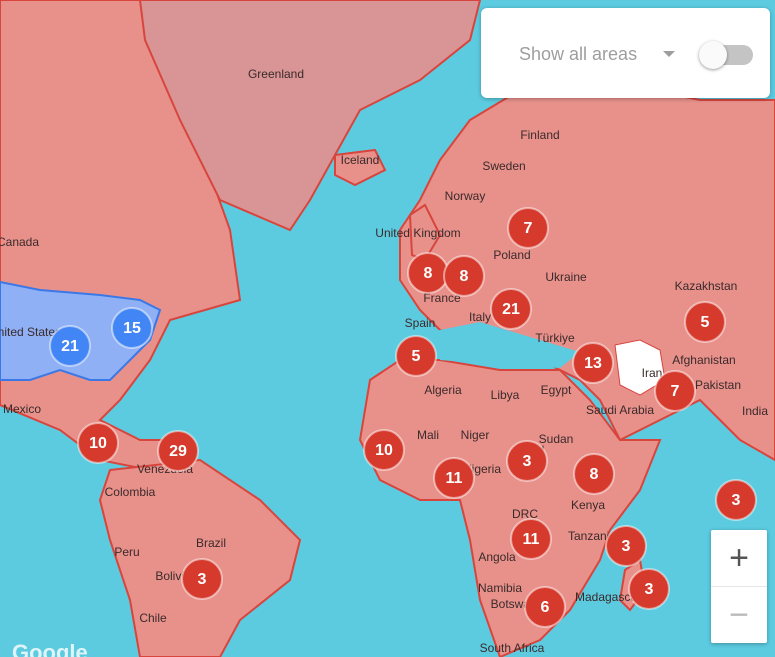 The image size is (775, 657). I want to click on place-label: Pakistan, so click(718, 385).